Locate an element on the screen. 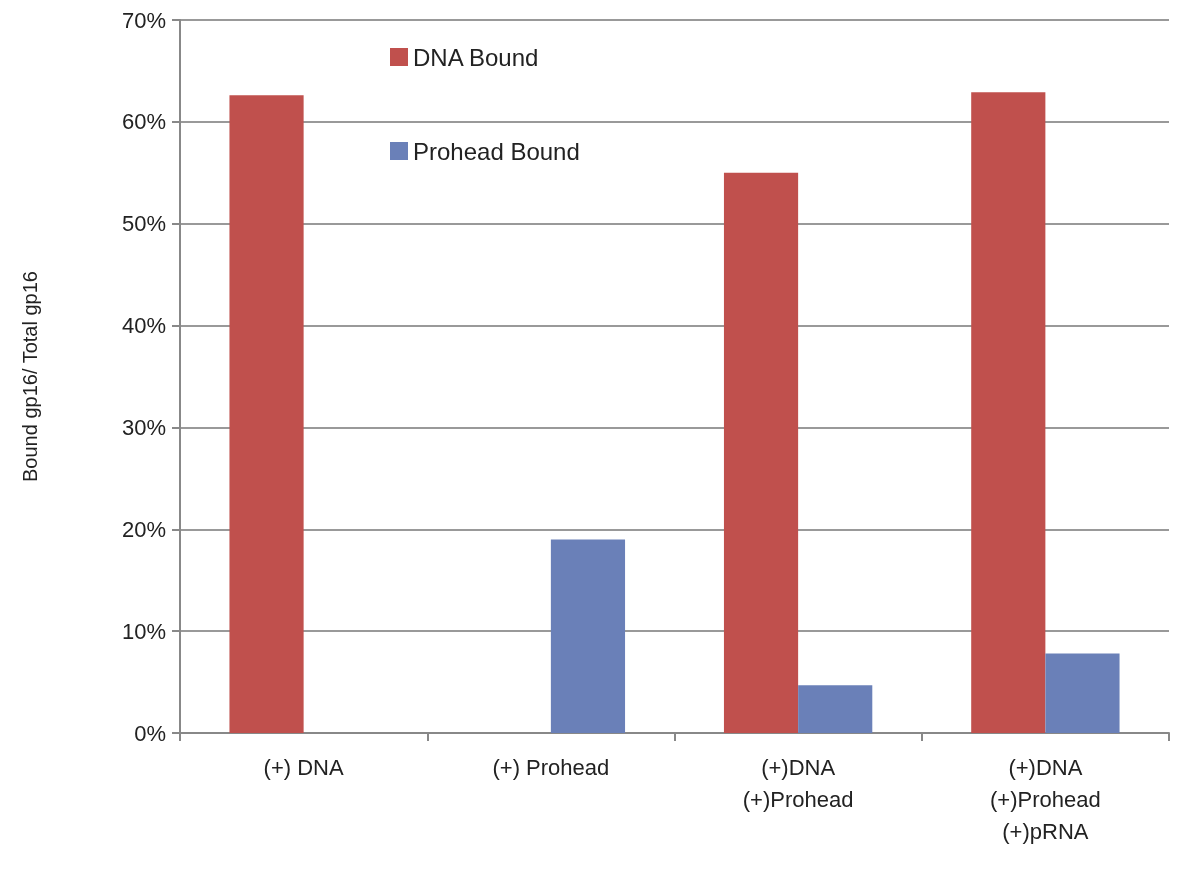  x-tick-label: (+)DNA (+)Prohead (+)pRNA is located at coordinates (1045, 799).